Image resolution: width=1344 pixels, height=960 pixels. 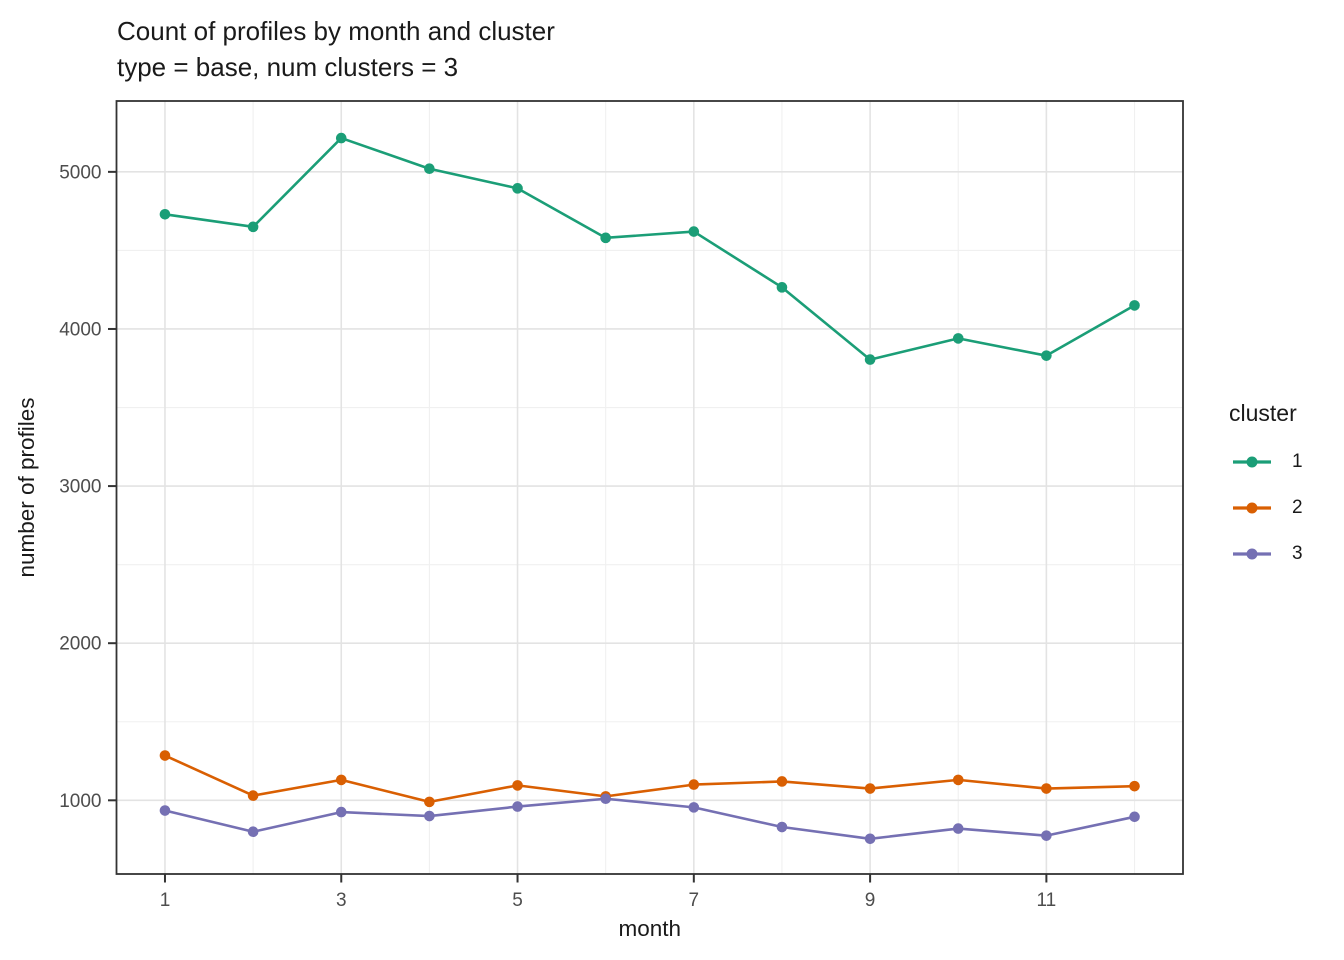 I want to click on legend-entry-label: 1, so click(x=1297, y=461).